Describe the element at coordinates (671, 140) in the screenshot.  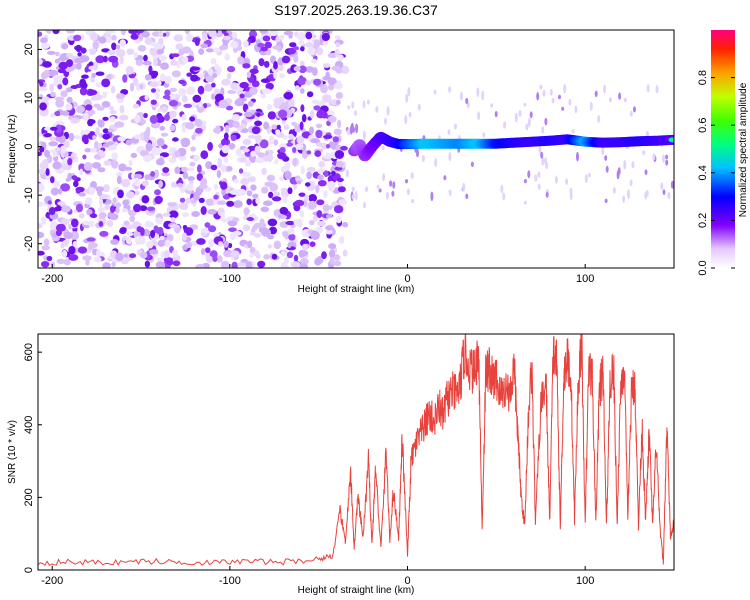
I see `carrier-core` at that location.